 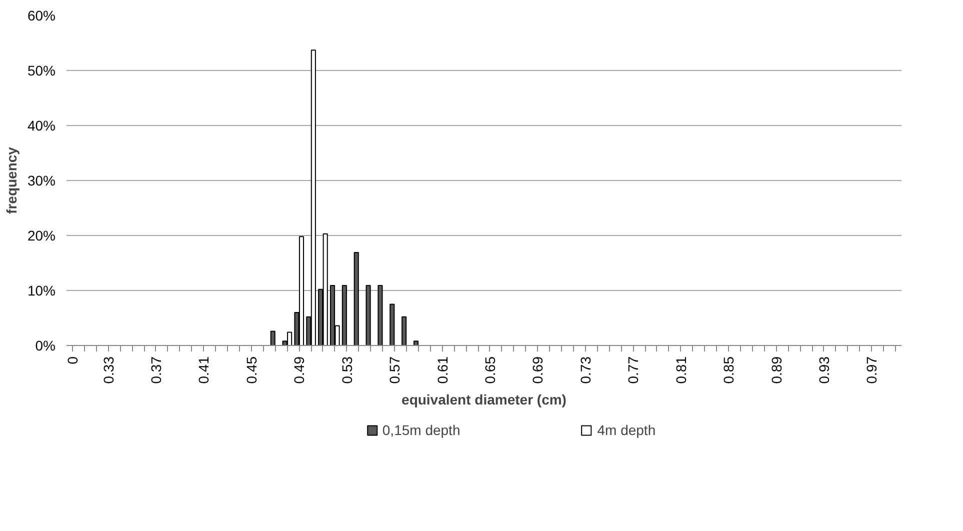 I want to click on x-tick-label: 0.93, so click(x=824, y=370).